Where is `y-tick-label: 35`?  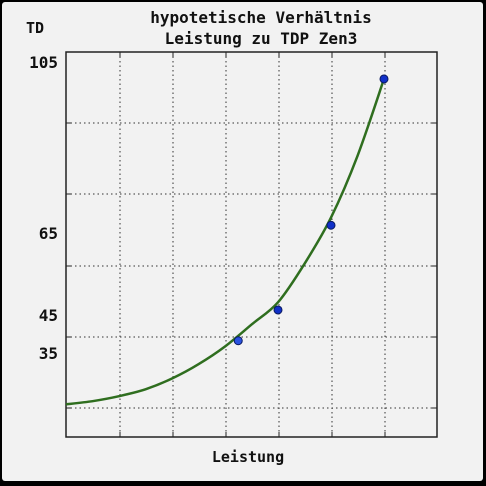
y-tick-label: 35 is located at coordinates (48, 353).